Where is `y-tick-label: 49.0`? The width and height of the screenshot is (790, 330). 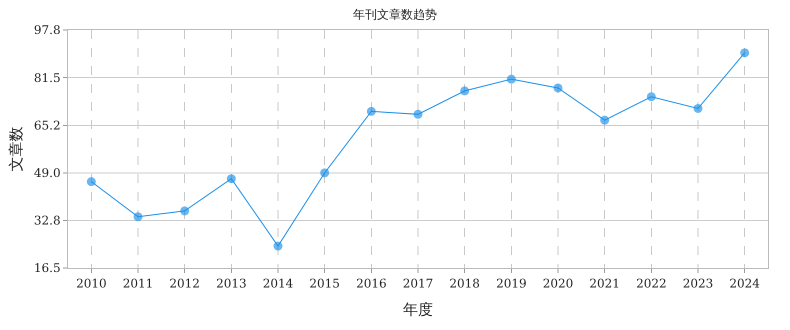
y-tick-label: 49.0 is located at coordinates (47, 173).